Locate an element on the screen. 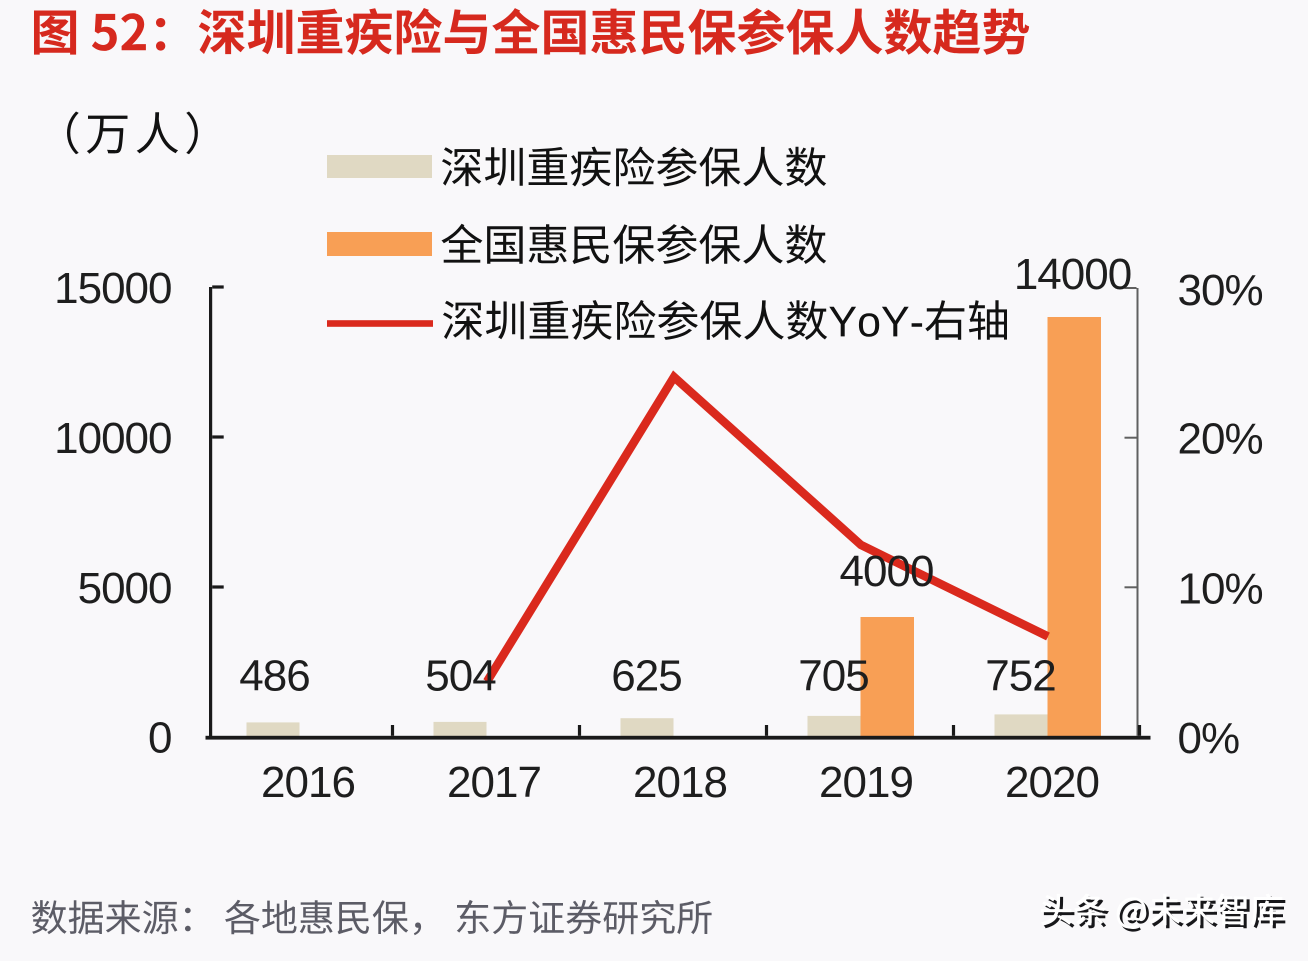 This screenshot has height=961, width=1308. svg-text: 2017 is located at coordinates (494, 782).